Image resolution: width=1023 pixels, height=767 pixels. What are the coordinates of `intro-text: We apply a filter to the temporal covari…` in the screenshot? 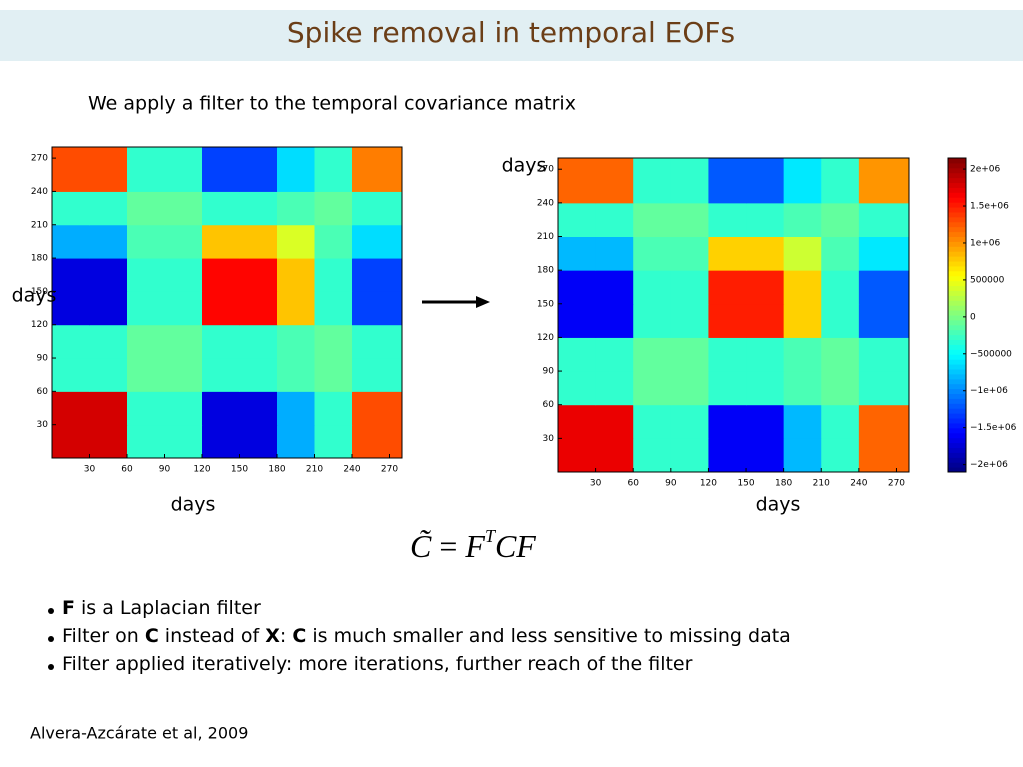 It's located at (332, 104).